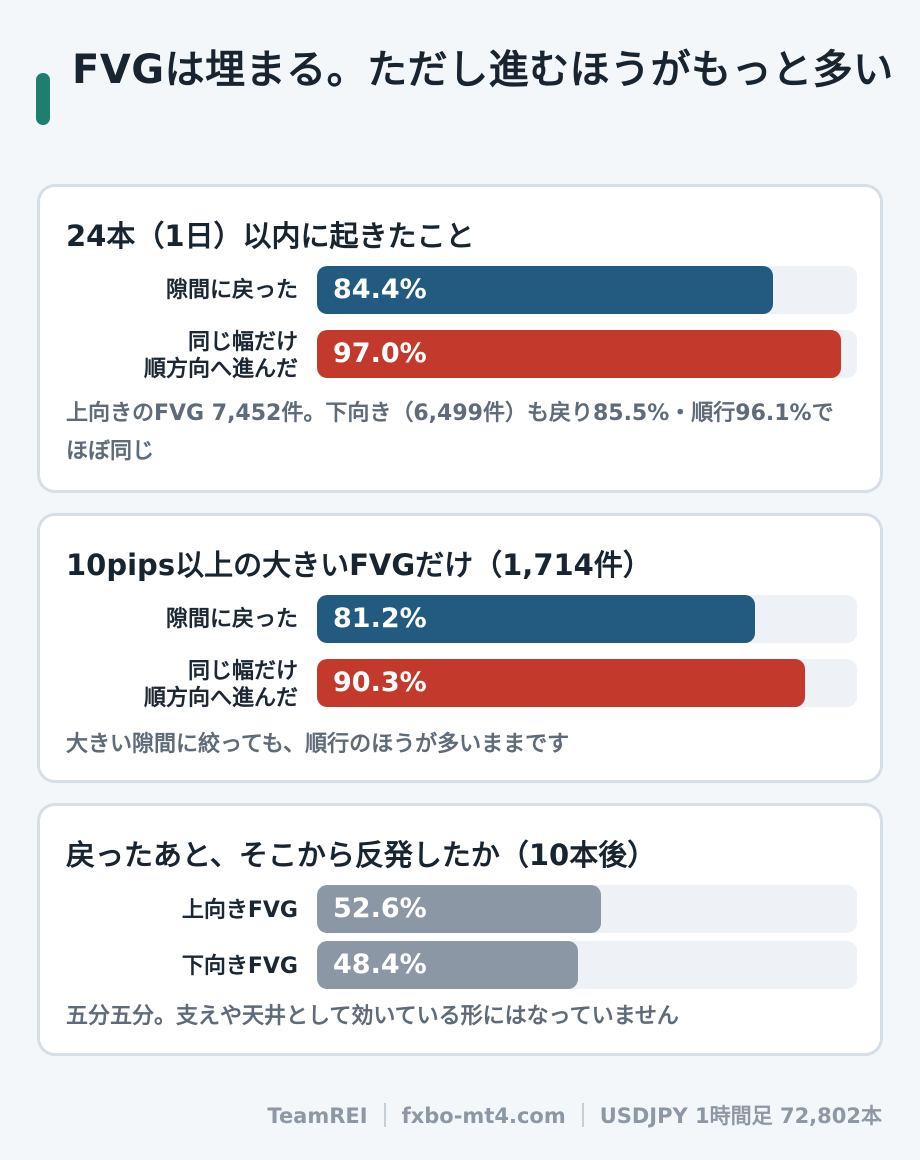 The width and height of the screenshot is (920, 1160). What do you see at coordinates (483, 1116) in the screenshot?
I see `footer-site: fxbo-mt4.com` at bounding box center [483, 1116].